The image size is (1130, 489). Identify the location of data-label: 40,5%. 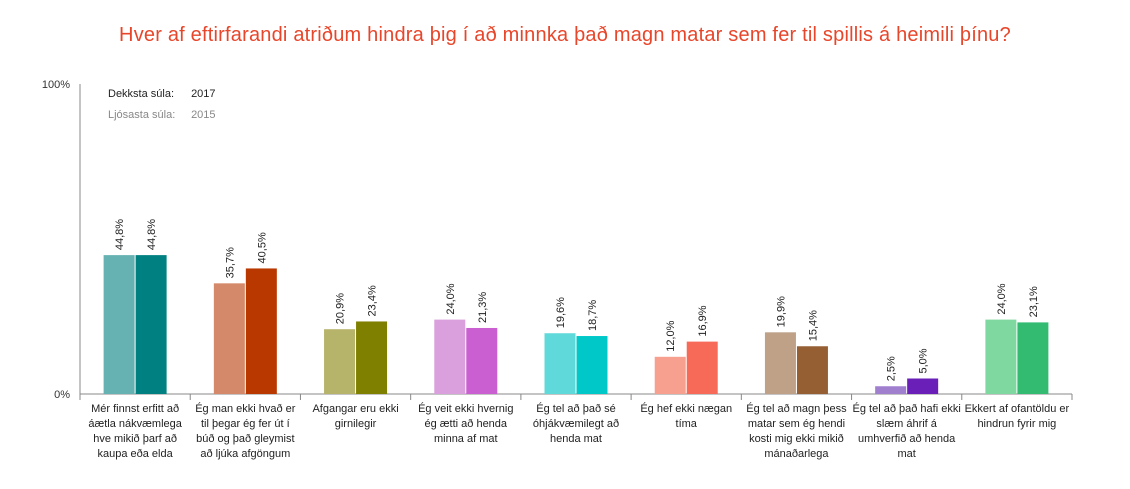
(262, 247).